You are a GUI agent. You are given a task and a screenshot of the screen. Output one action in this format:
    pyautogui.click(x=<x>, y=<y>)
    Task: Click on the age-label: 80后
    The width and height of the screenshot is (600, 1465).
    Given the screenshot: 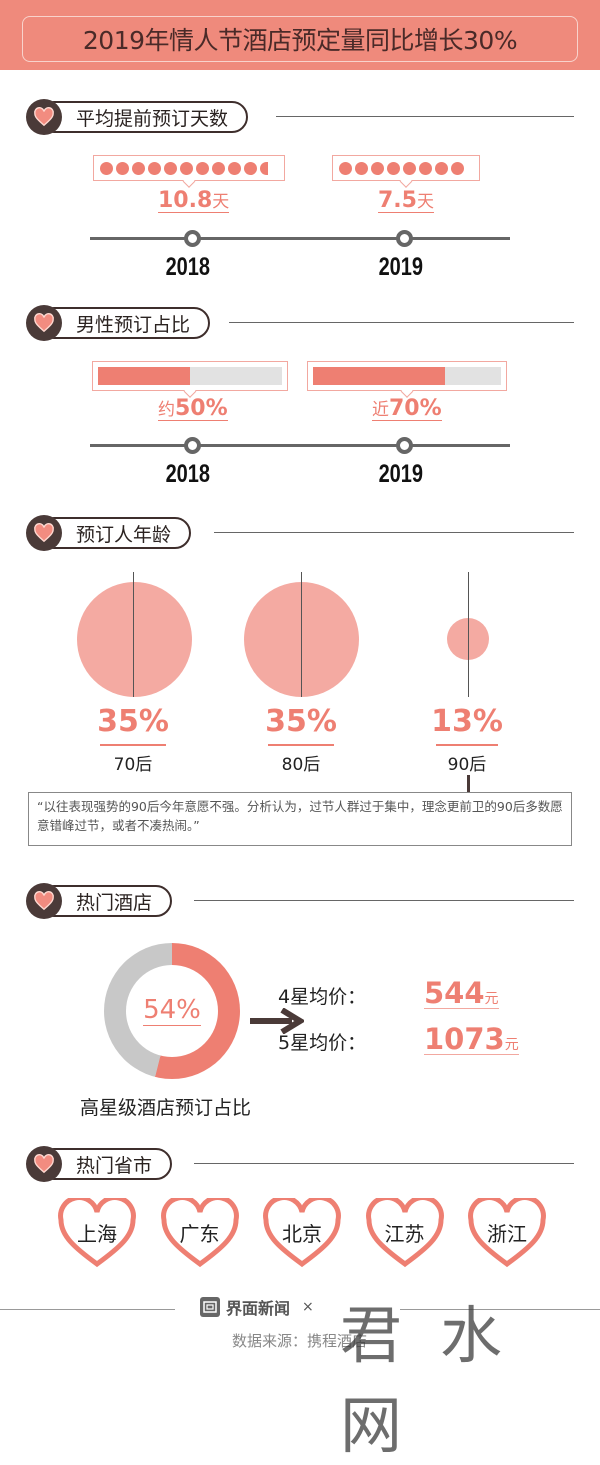 What is the action you would take?
    pyautogui.click(x=301, y=765)
    